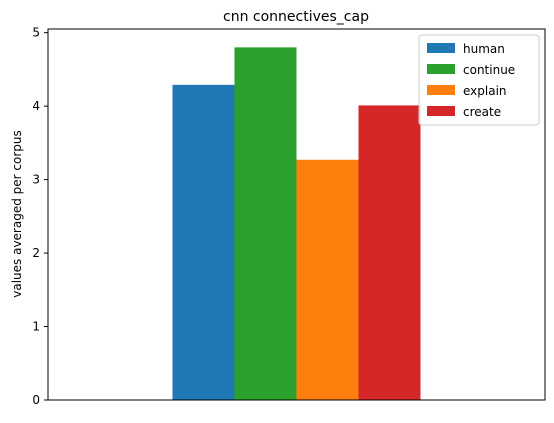  I want to click on y-ticks-group: 0 1 2 3 4 5, so click(40, 216).